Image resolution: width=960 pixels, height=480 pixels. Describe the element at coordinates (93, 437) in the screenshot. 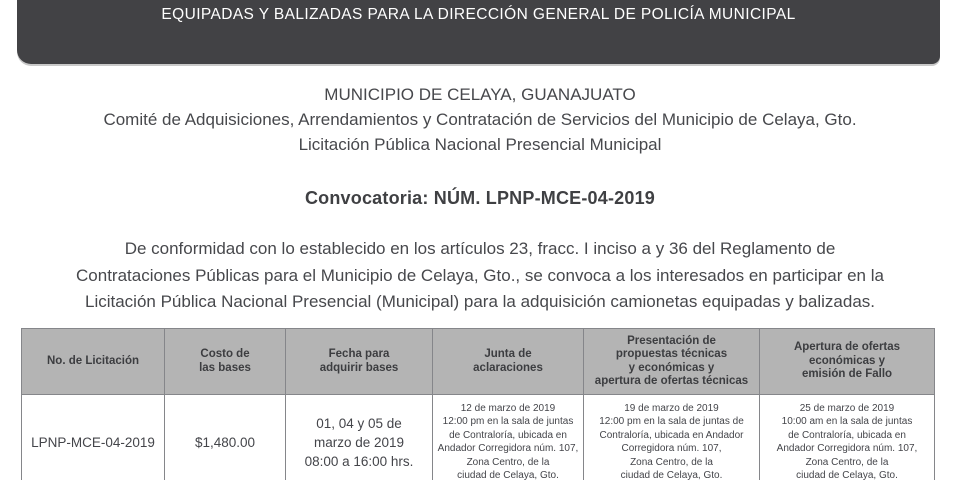

I see `cell-licitacion: LPNP-MCE-04-2019` at that location.